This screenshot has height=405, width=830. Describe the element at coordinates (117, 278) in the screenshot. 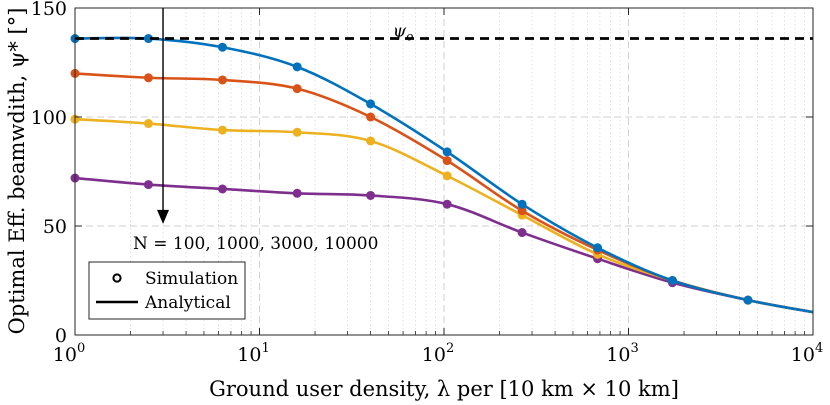

I see `legend-marker` at that location.